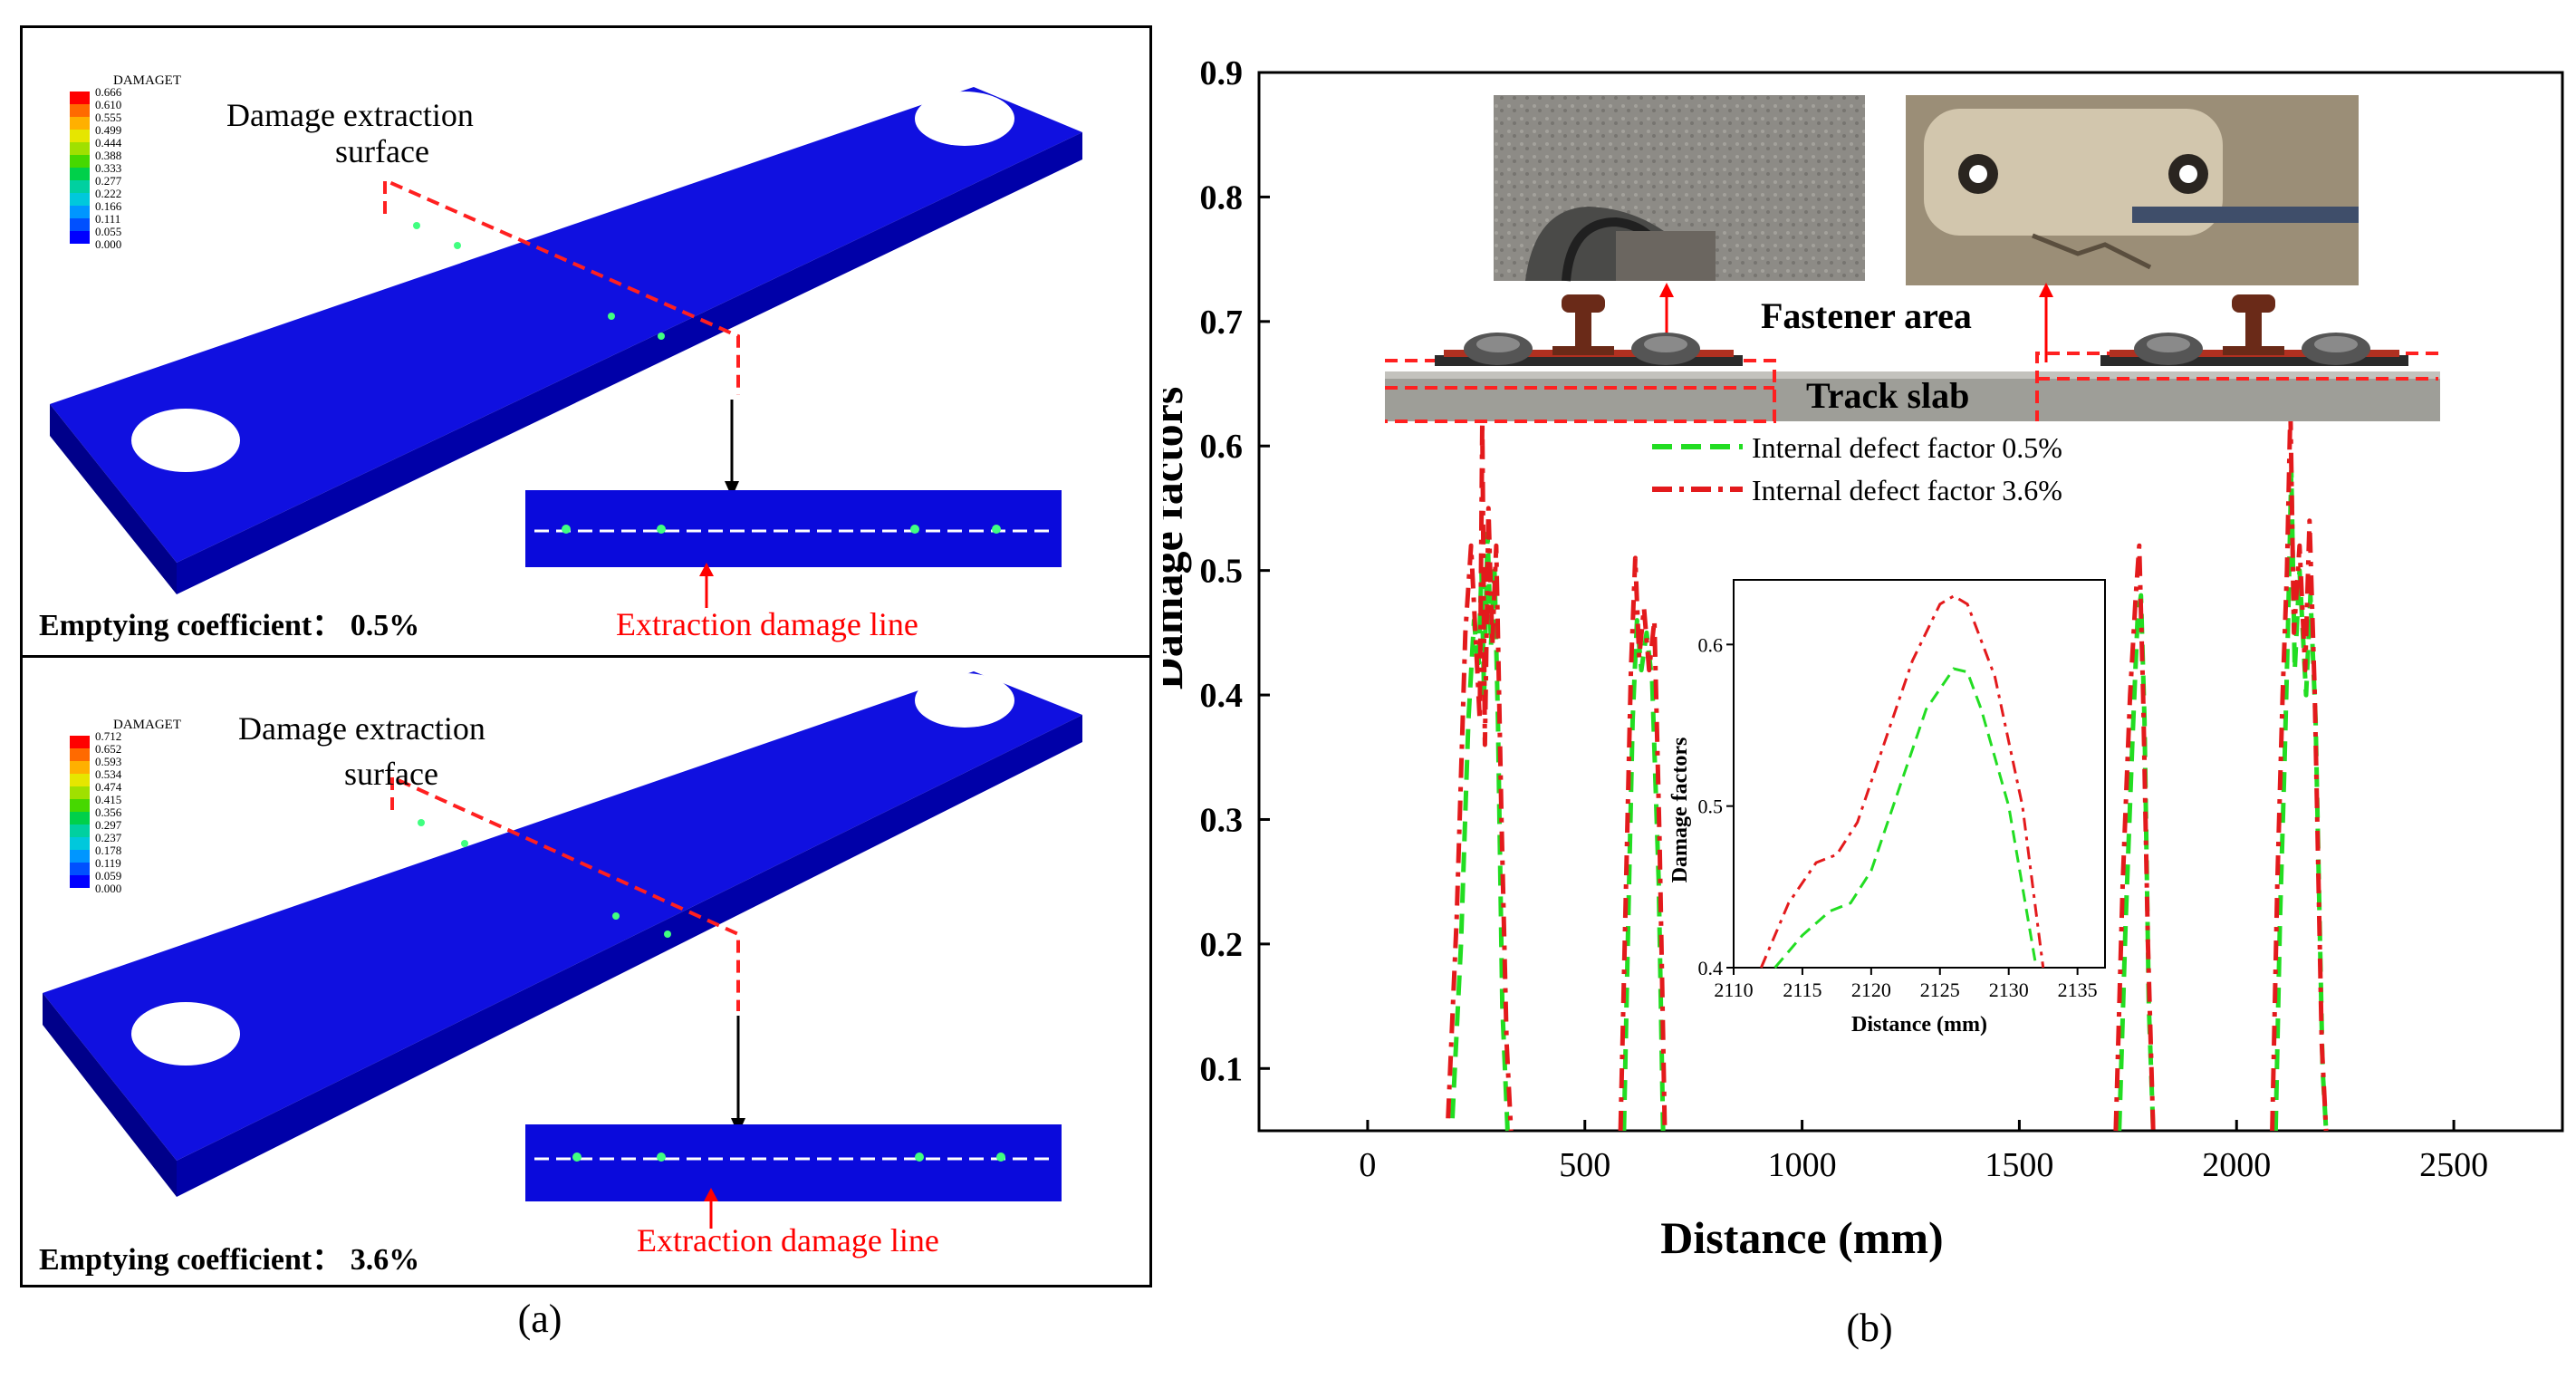  What do you see at coordinates (2254, 330) in the screenshot?
I see `rail-fastener-right` at bounding box center [2254, 330].